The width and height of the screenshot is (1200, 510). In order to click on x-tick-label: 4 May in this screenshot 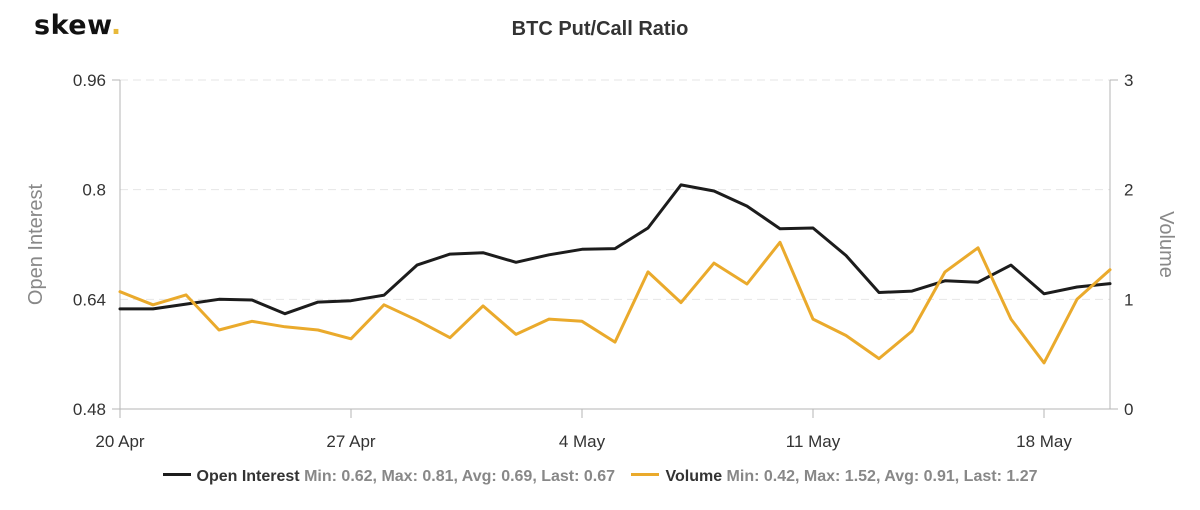, I will do `click(582, 441)`.